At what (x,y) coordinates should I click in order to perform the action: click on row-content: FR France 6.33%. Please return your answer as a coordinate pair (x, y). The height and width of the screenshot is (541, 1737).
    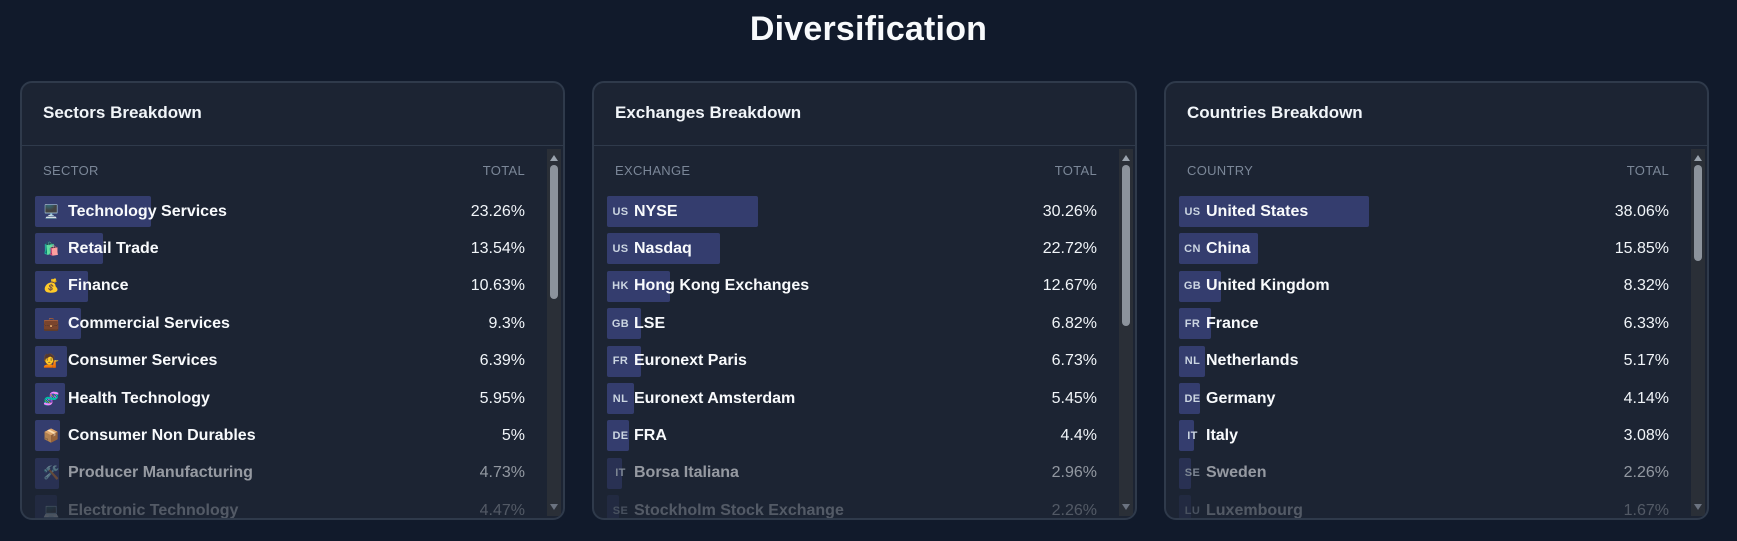
    Looking at the image, I should click on (1424, 323).